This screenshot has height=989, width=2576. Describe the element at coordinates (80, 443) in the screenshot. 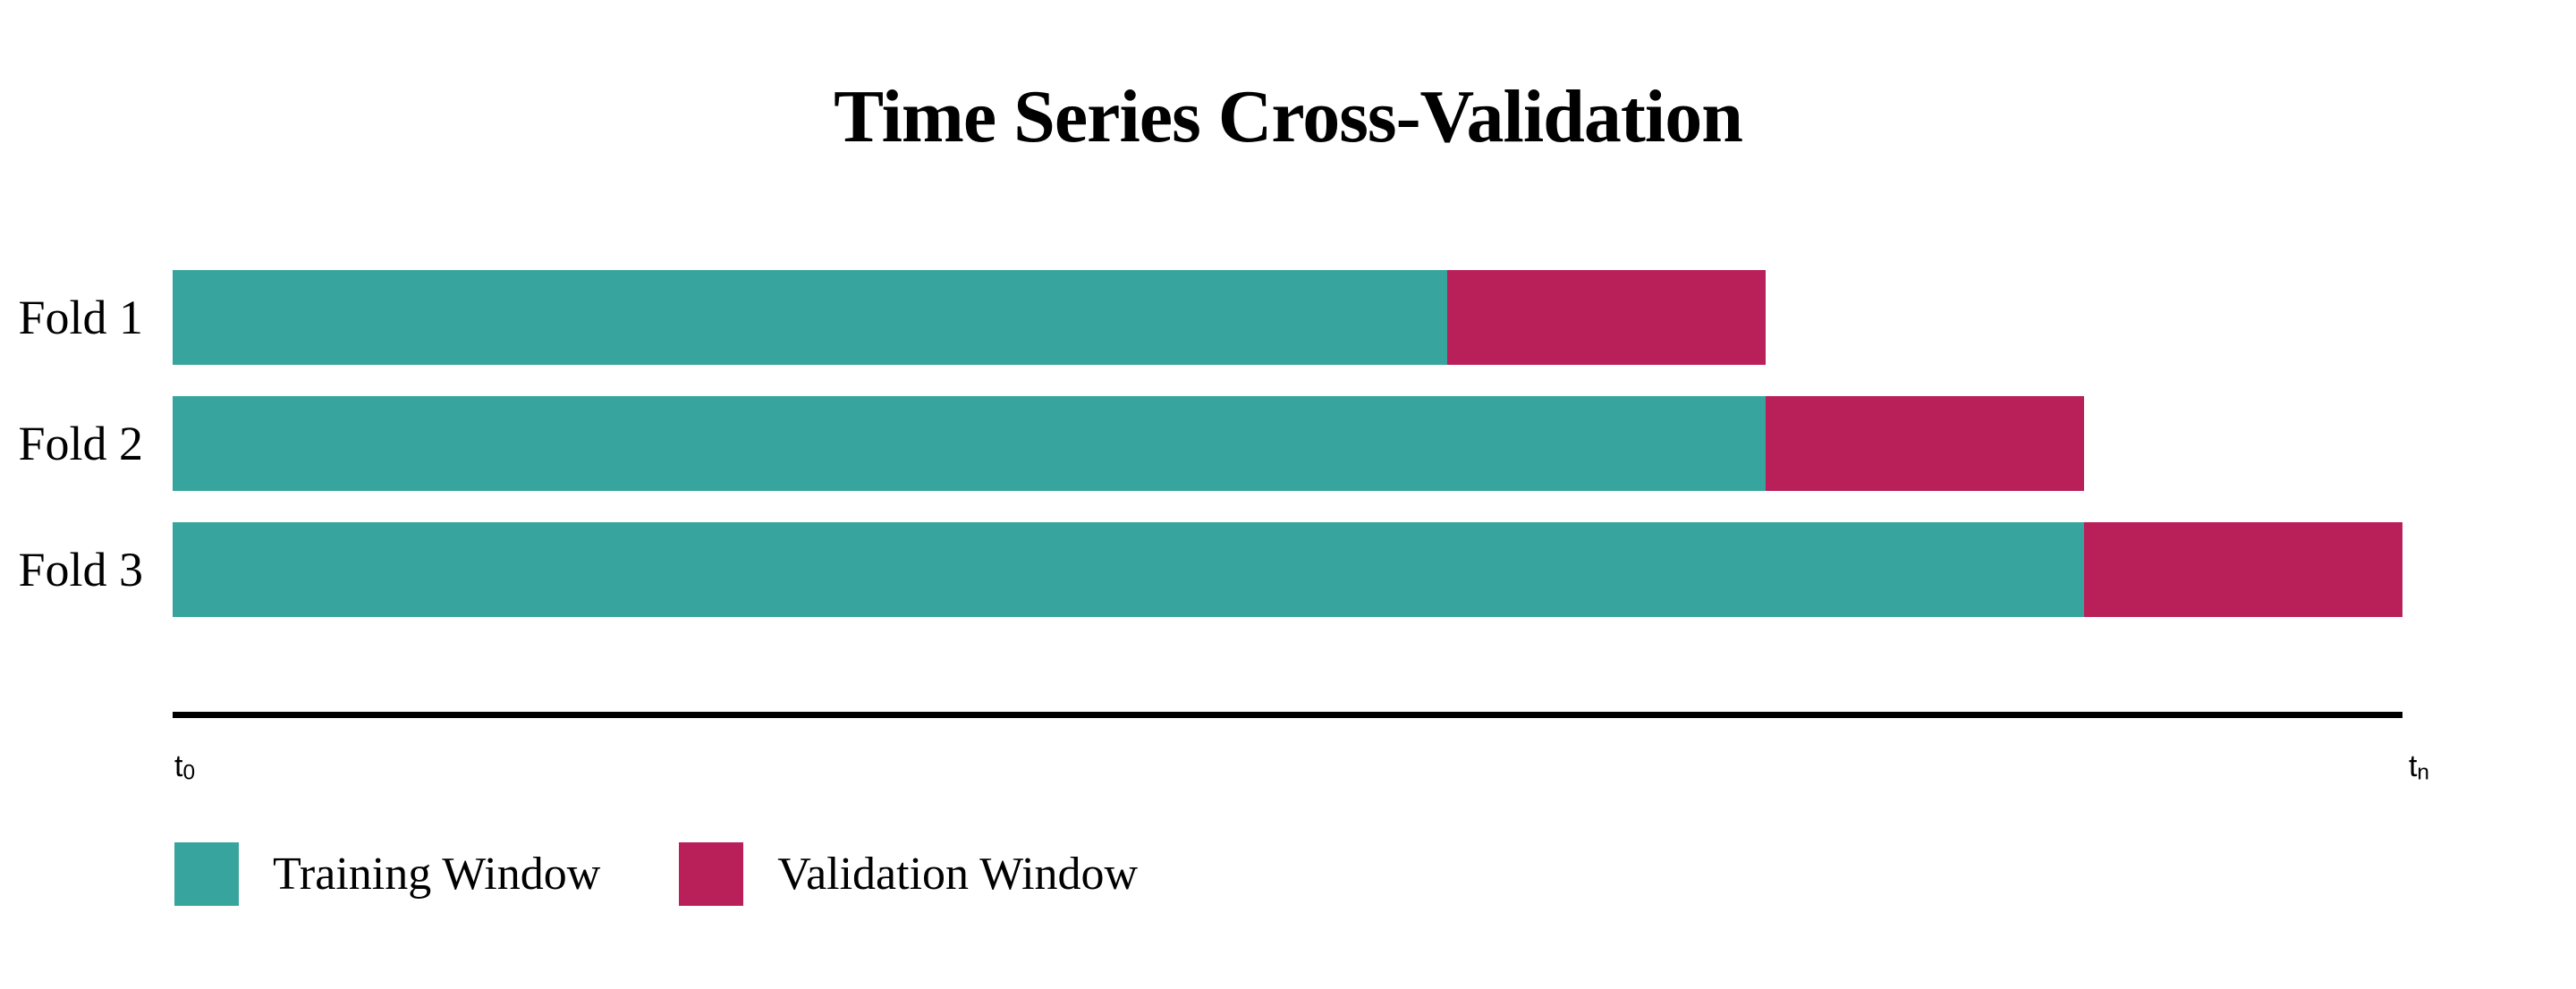

I see `fold-label: Fold 2` at that location.